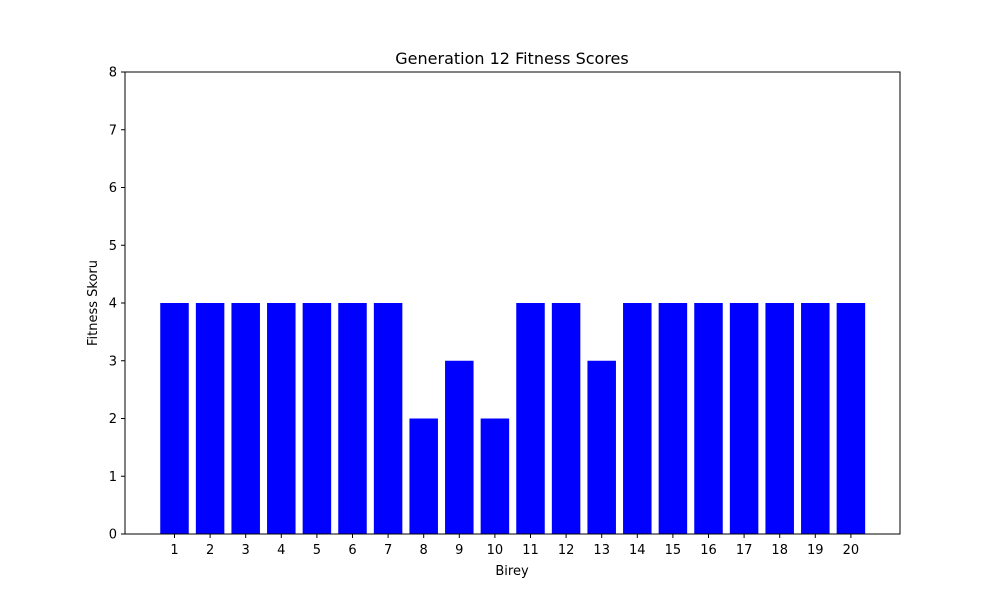  What do you see at coordinates (637, 550) in the screenshot?
I see `x-tick-label: 14` at bounding box center [637, 550].